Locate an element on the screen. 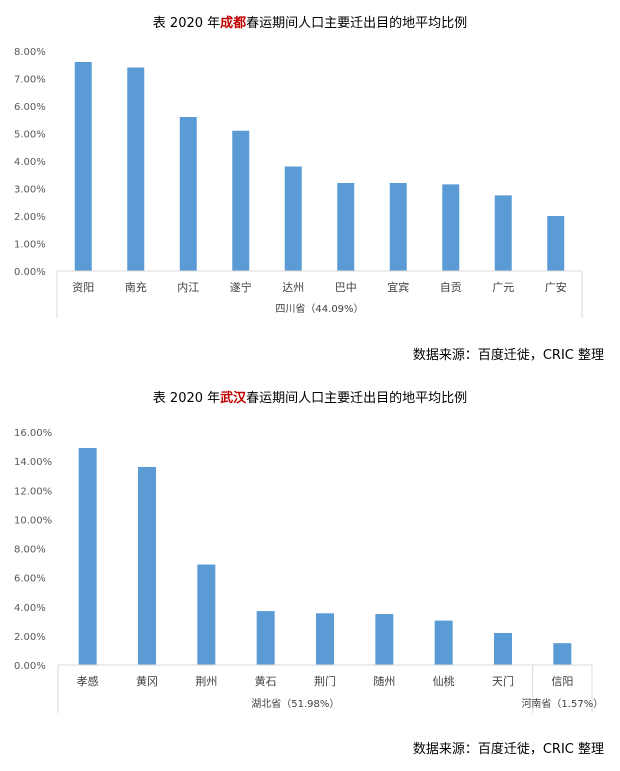 The height and width of the screenshot is (771, 620). chart2-bar-信阳 is located at coordinates (562, 654).